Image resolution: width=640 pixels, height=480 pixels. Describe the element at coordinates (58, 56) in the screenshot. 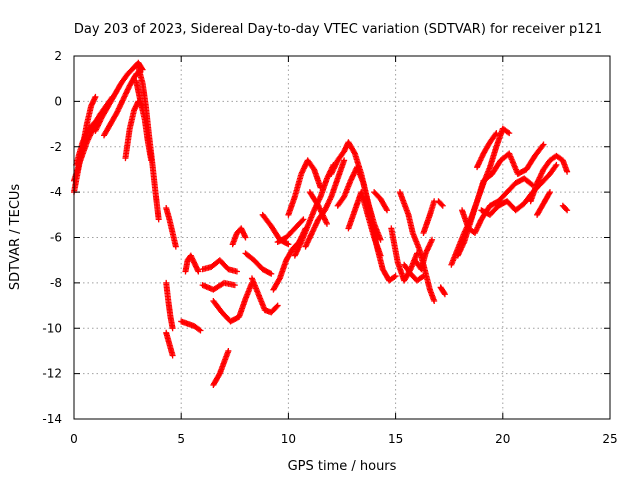

I see `y-tick-label: 2` at that location.